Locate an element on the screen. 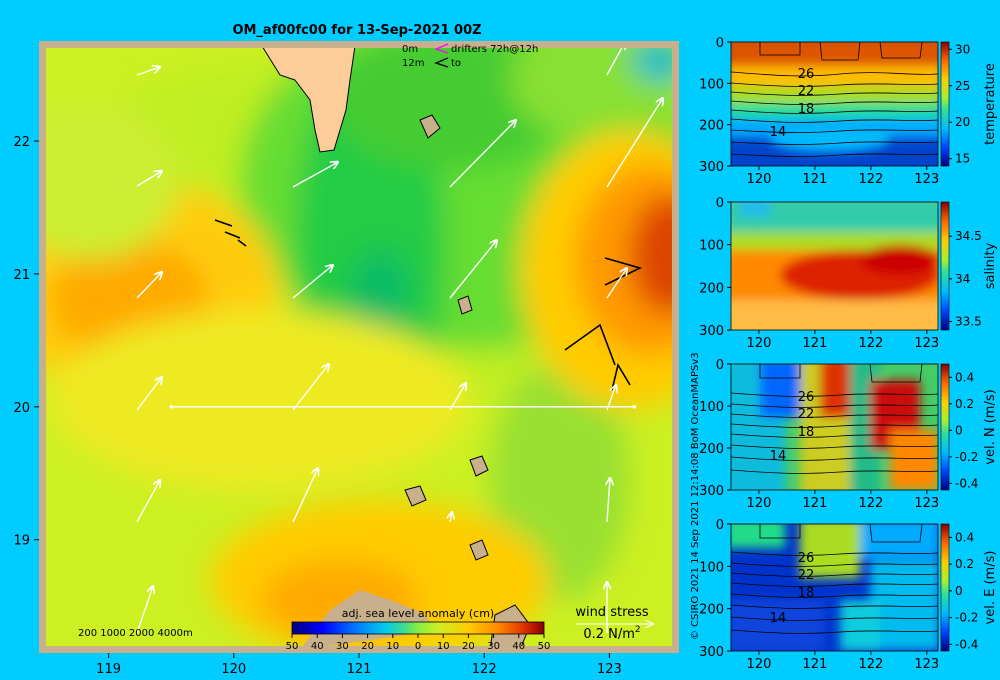 This screenshot has width=1000, height=680. section-ylabel: vel. E (m/s) is located at coordinates (990, 588).